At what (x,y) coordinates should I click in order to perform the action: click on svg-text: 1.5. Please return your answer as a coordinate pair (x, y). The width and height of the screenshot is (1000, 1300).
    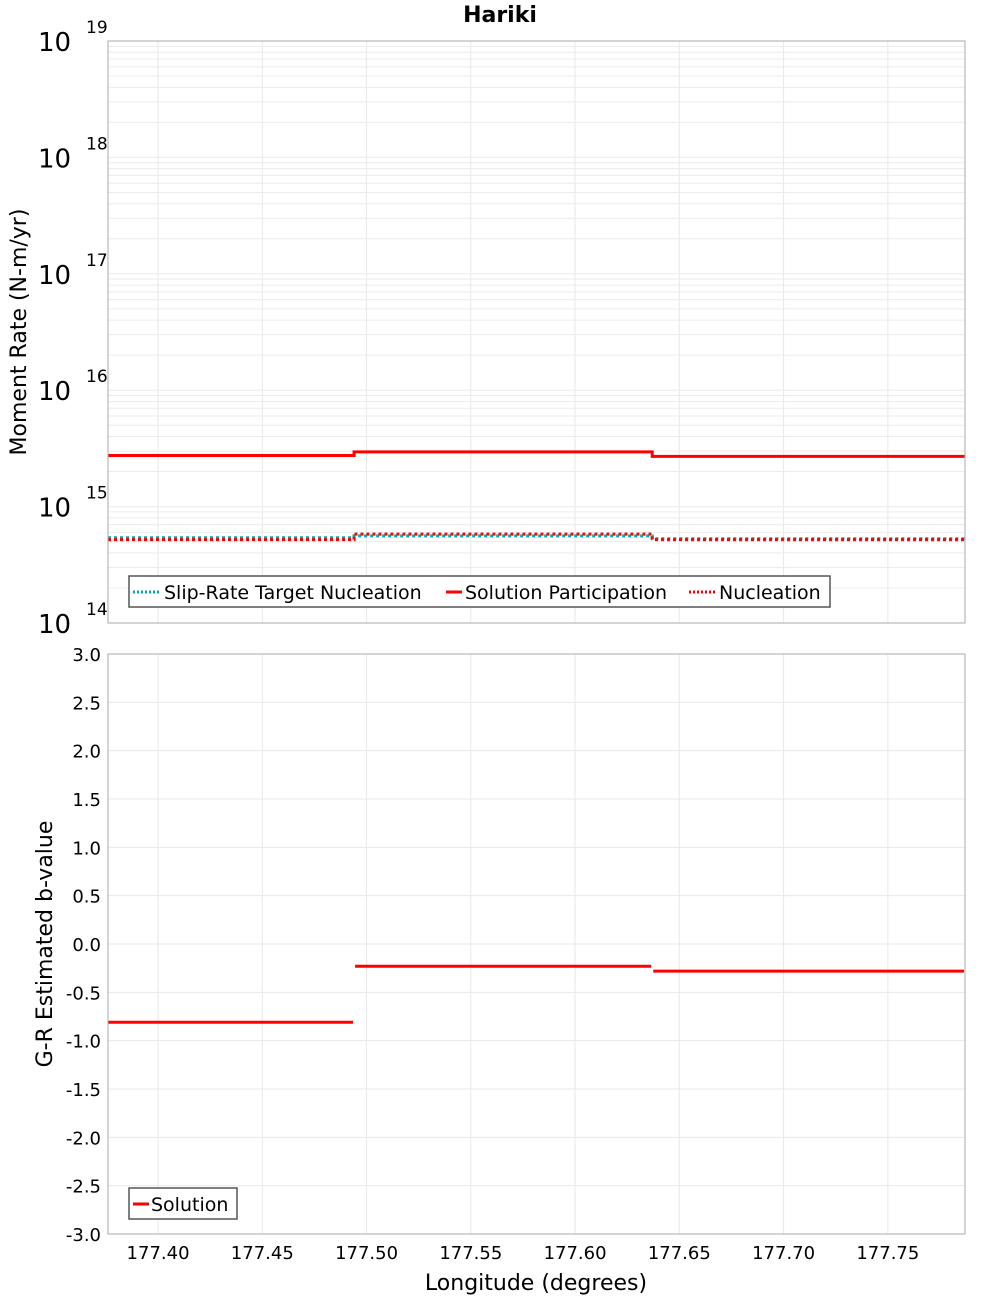
    Looking at the image, I should click on (86, 800).